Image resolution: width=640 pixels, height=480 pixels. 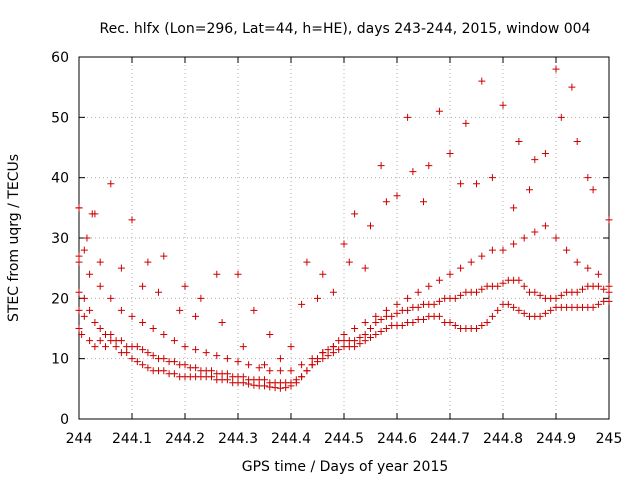 I want to click on x-tick-label: 244.5, so click(x=344, y=439).